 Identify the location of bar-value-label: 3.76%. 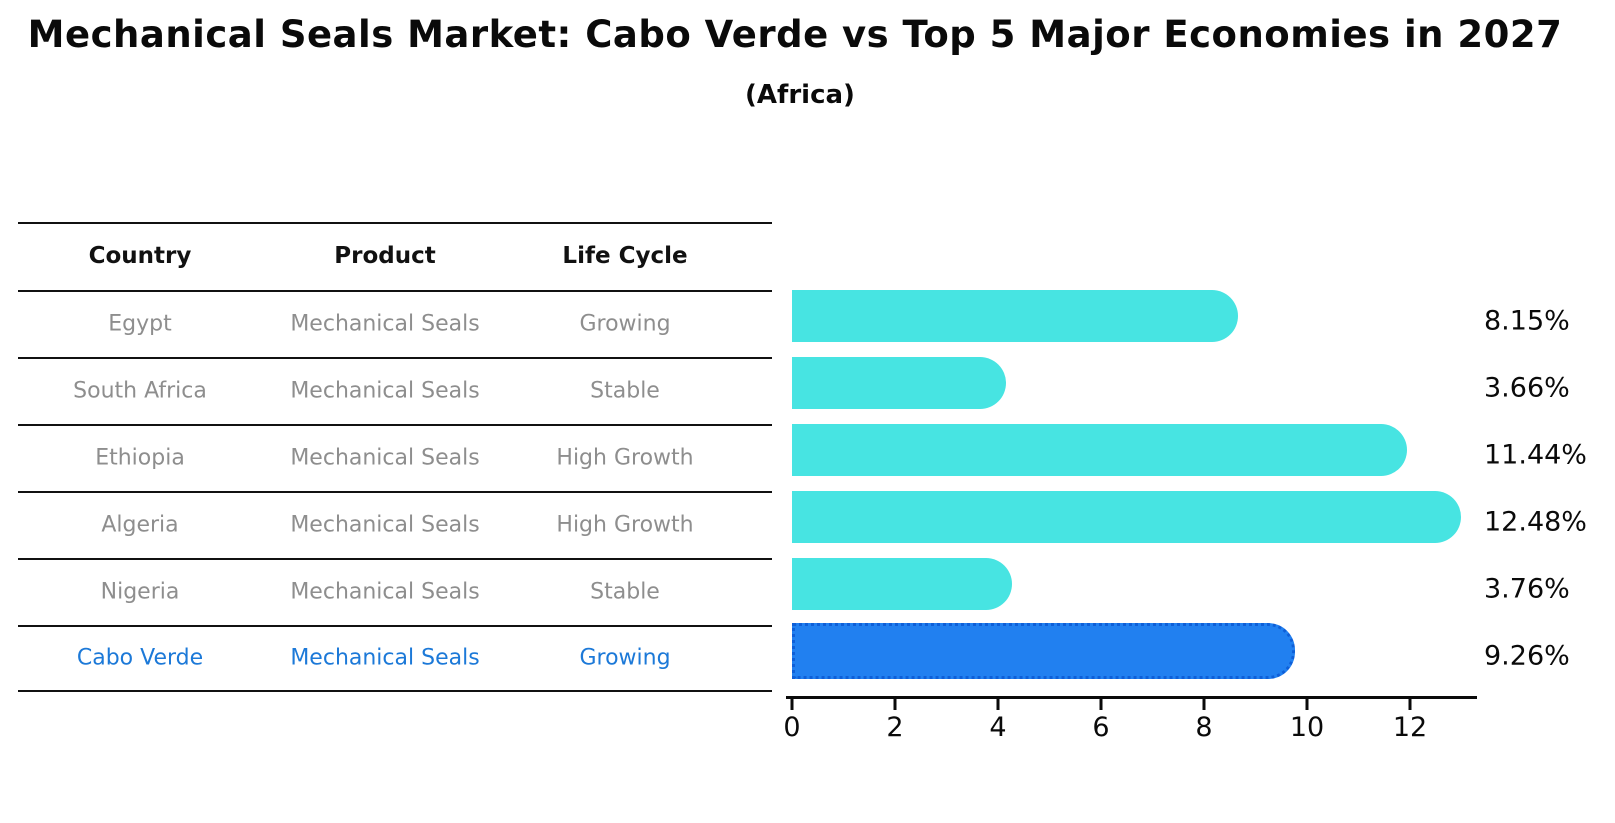
(1527, 589).